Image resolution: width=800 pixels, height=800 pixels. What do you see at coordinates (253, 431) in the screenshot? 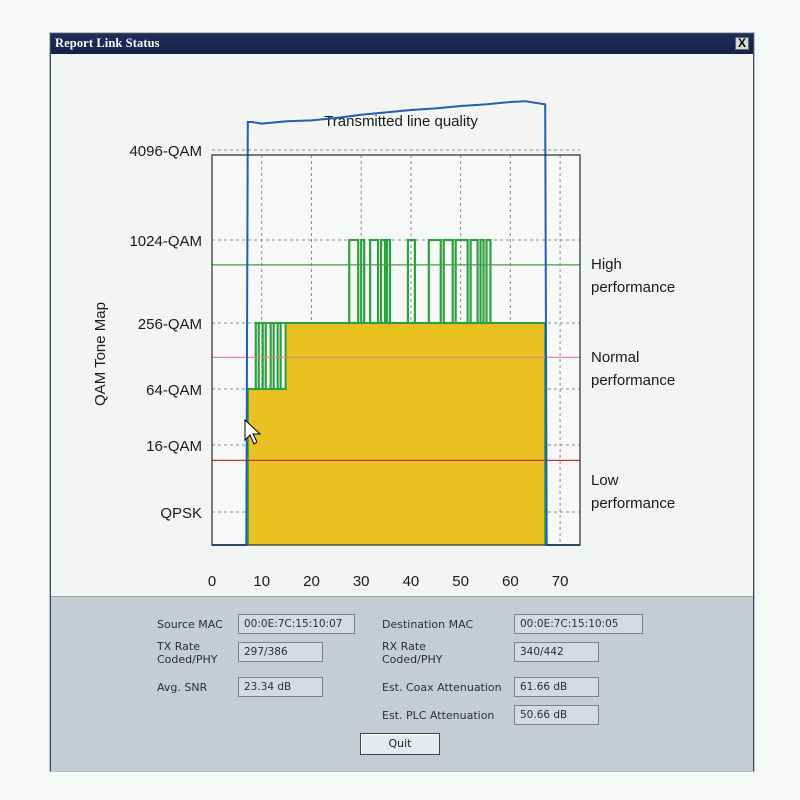
I see `mouse-pointer-icon` at bounding box center [253, 431].